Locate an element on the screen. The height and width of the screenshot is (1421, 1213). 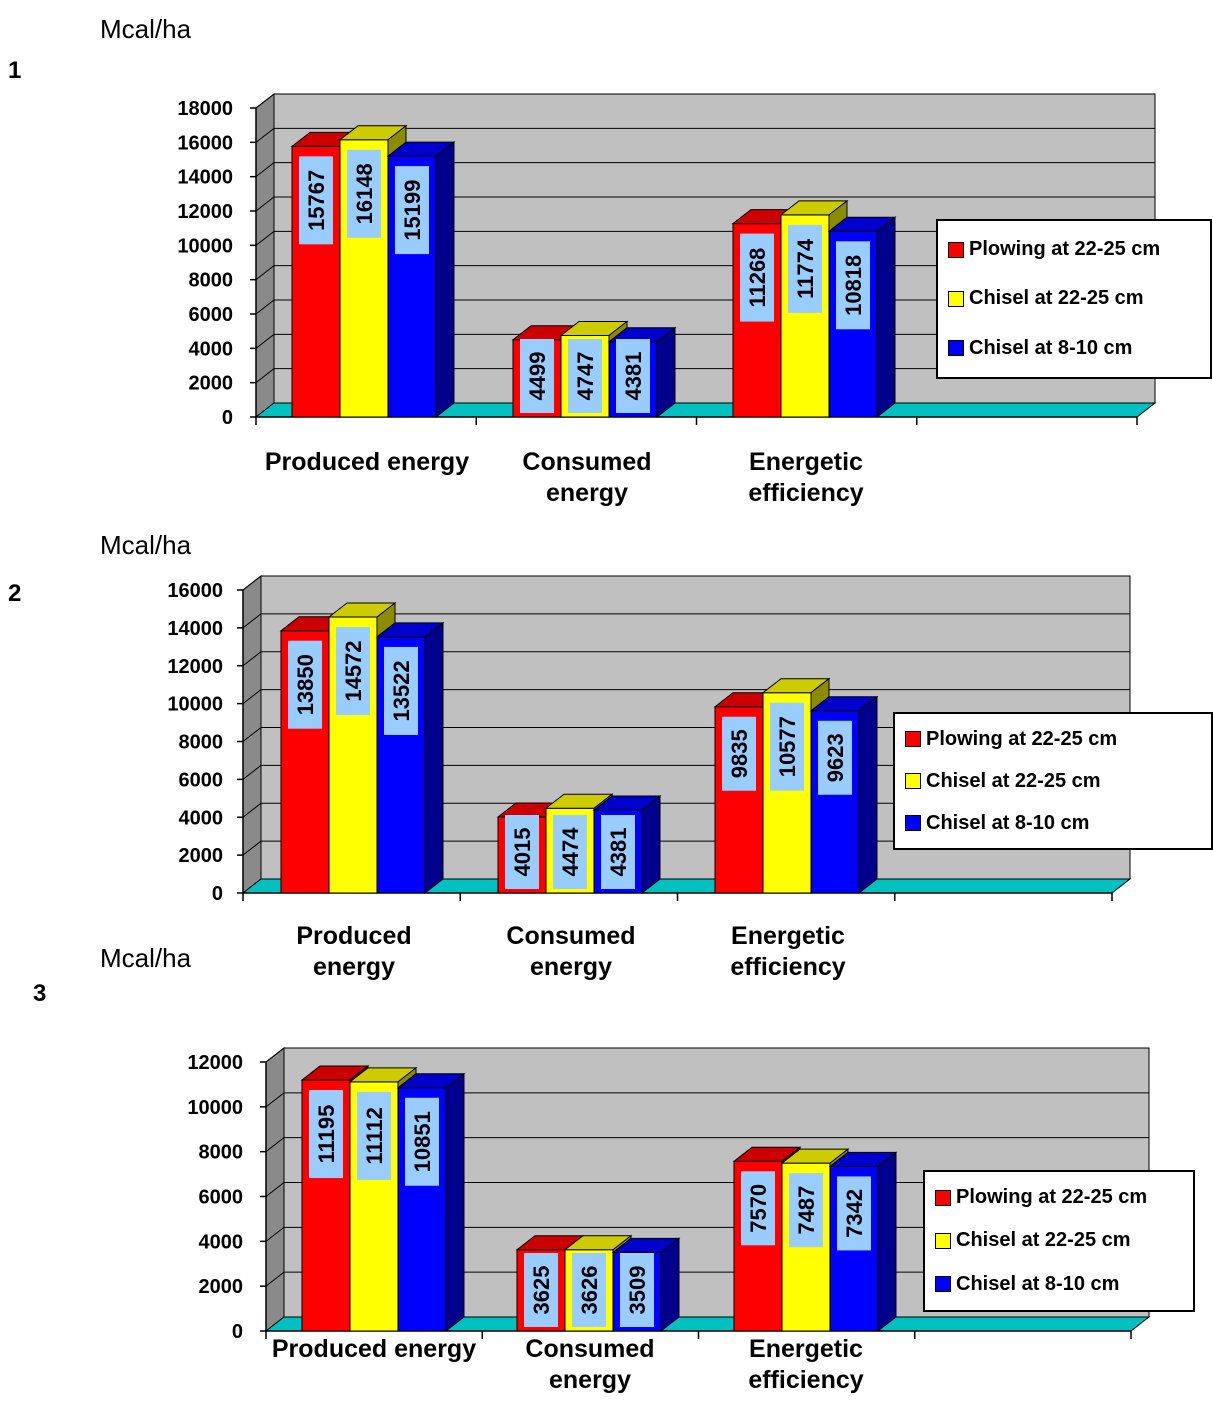
data-label-text: 11774 is located at coordinates (805, 268).